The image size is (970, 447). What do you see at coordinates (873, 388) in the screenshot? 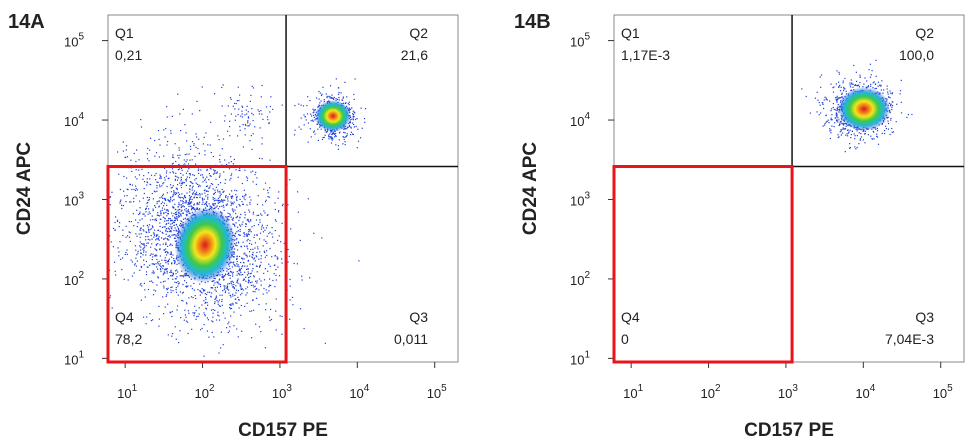
I see `x-tick-exponent: 4` at bounding box center [873, 388].